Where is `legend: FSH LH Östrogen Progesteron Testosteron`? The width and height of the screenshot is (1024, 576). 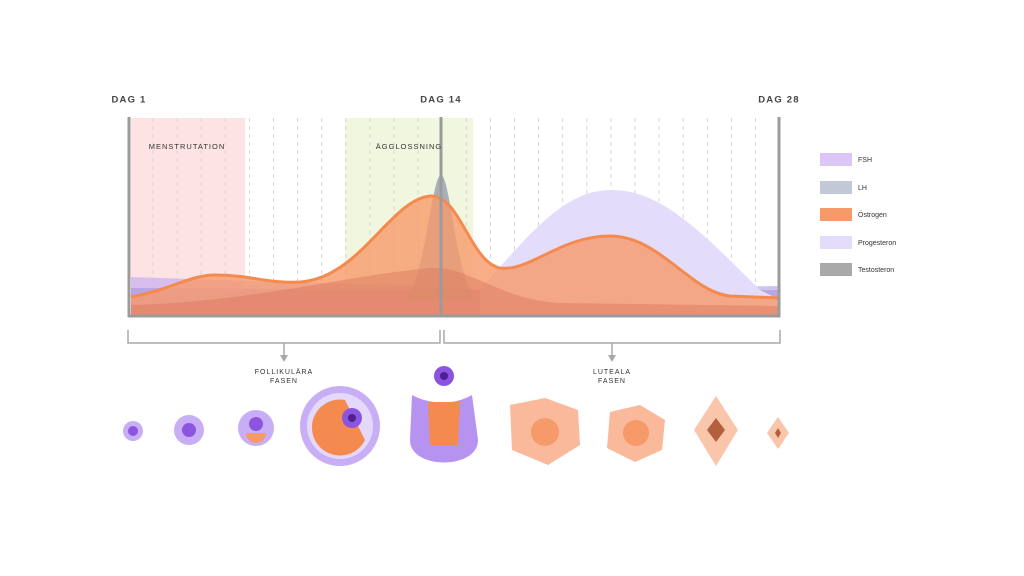 legend: FSH LH Östrogen Progesteron Testosteron is located at coordinates (858, 214).